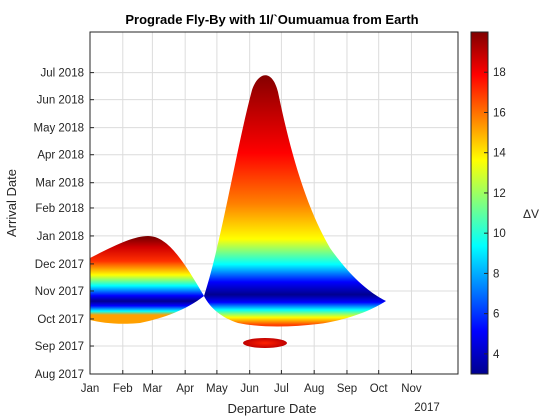 The width and height of the screenshot is (560, 420). I want to click on y-tick-label: Oct 2017, so click(60, 320).